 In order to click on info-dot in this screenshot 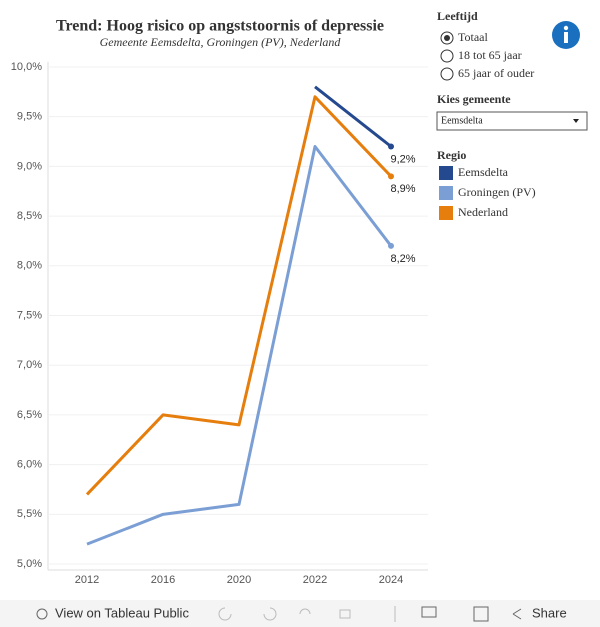, I will do `click(566, 28)`.